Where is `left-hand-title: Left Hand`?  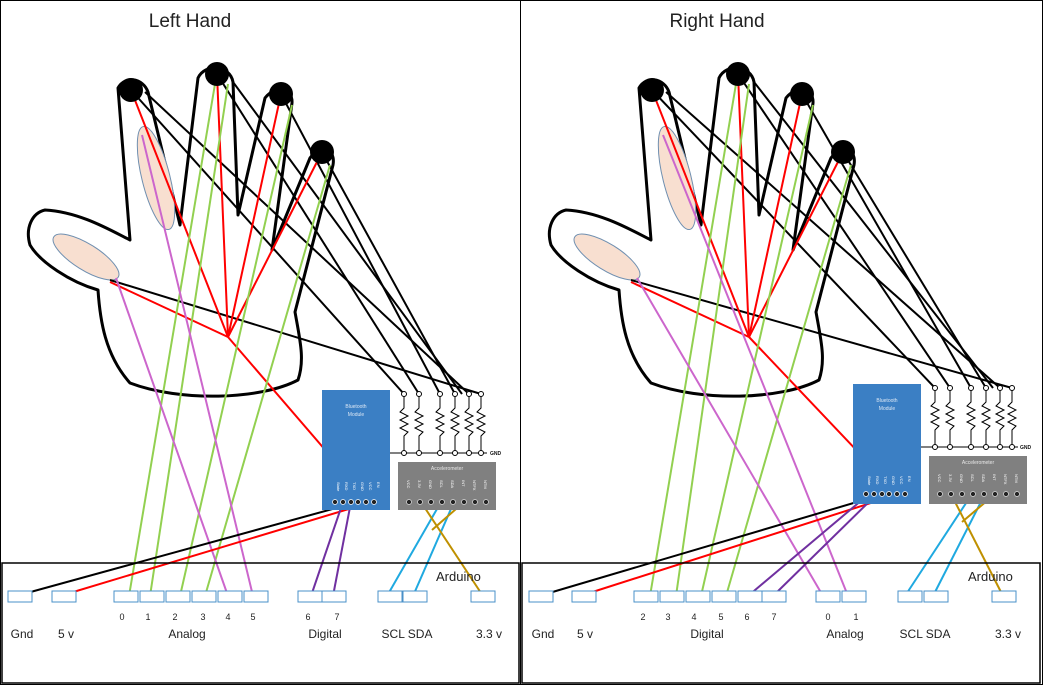
left-hand-title: Left Hand is located at coordinates (190, 21).